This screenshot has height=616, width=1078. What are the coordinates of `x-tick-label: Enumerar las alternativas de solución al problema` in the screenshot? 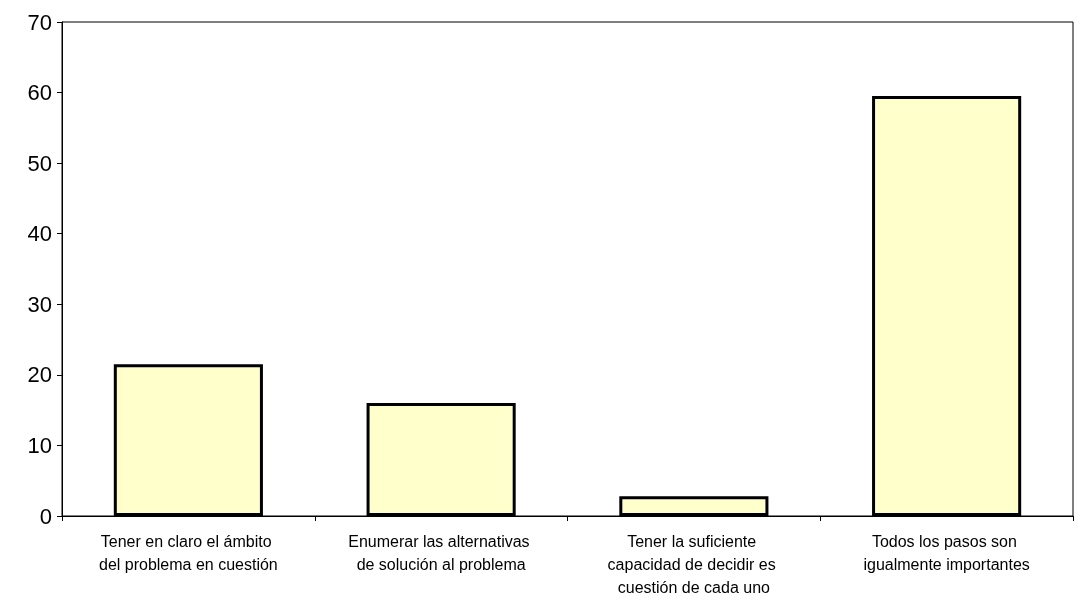 It's located at (441, 553).